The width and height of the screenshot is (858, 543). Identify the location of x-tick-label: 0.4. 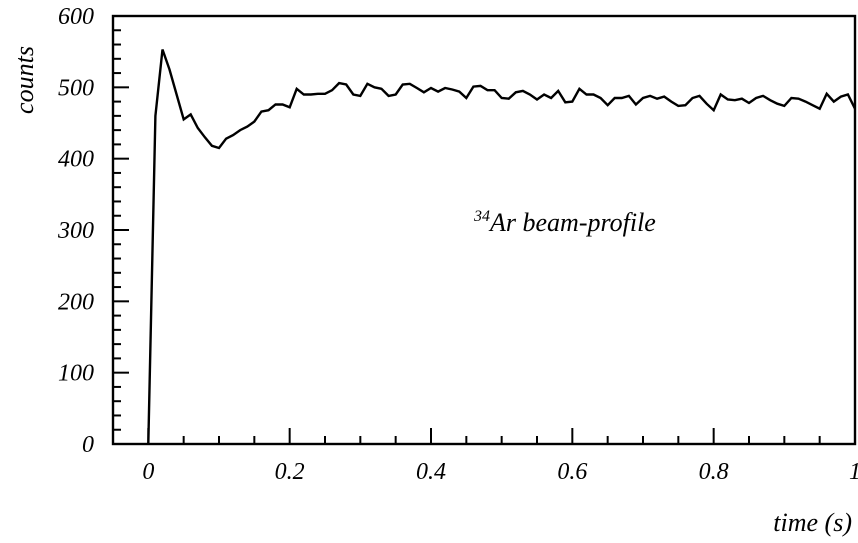
(431, 472).